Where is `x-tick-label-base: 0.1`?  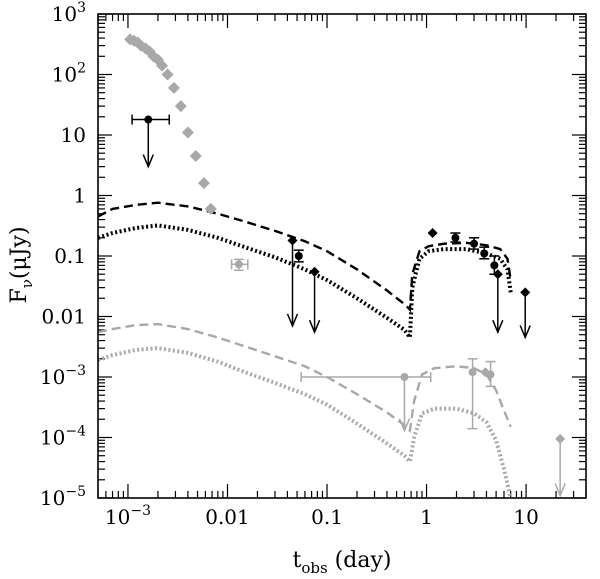 x-tick-label-base: 0.1 is located at coordinates (327, 517).